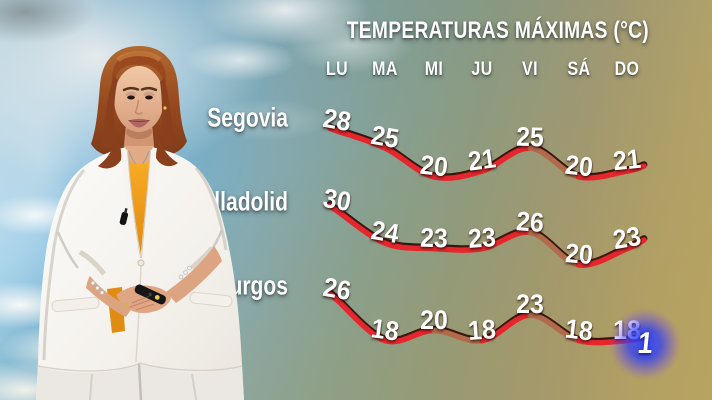 The image size is (712, 400). Describe the element at coordinates (238, 201) in the screenshot. I see `city-label-valladolid: Valladolid` at that location.